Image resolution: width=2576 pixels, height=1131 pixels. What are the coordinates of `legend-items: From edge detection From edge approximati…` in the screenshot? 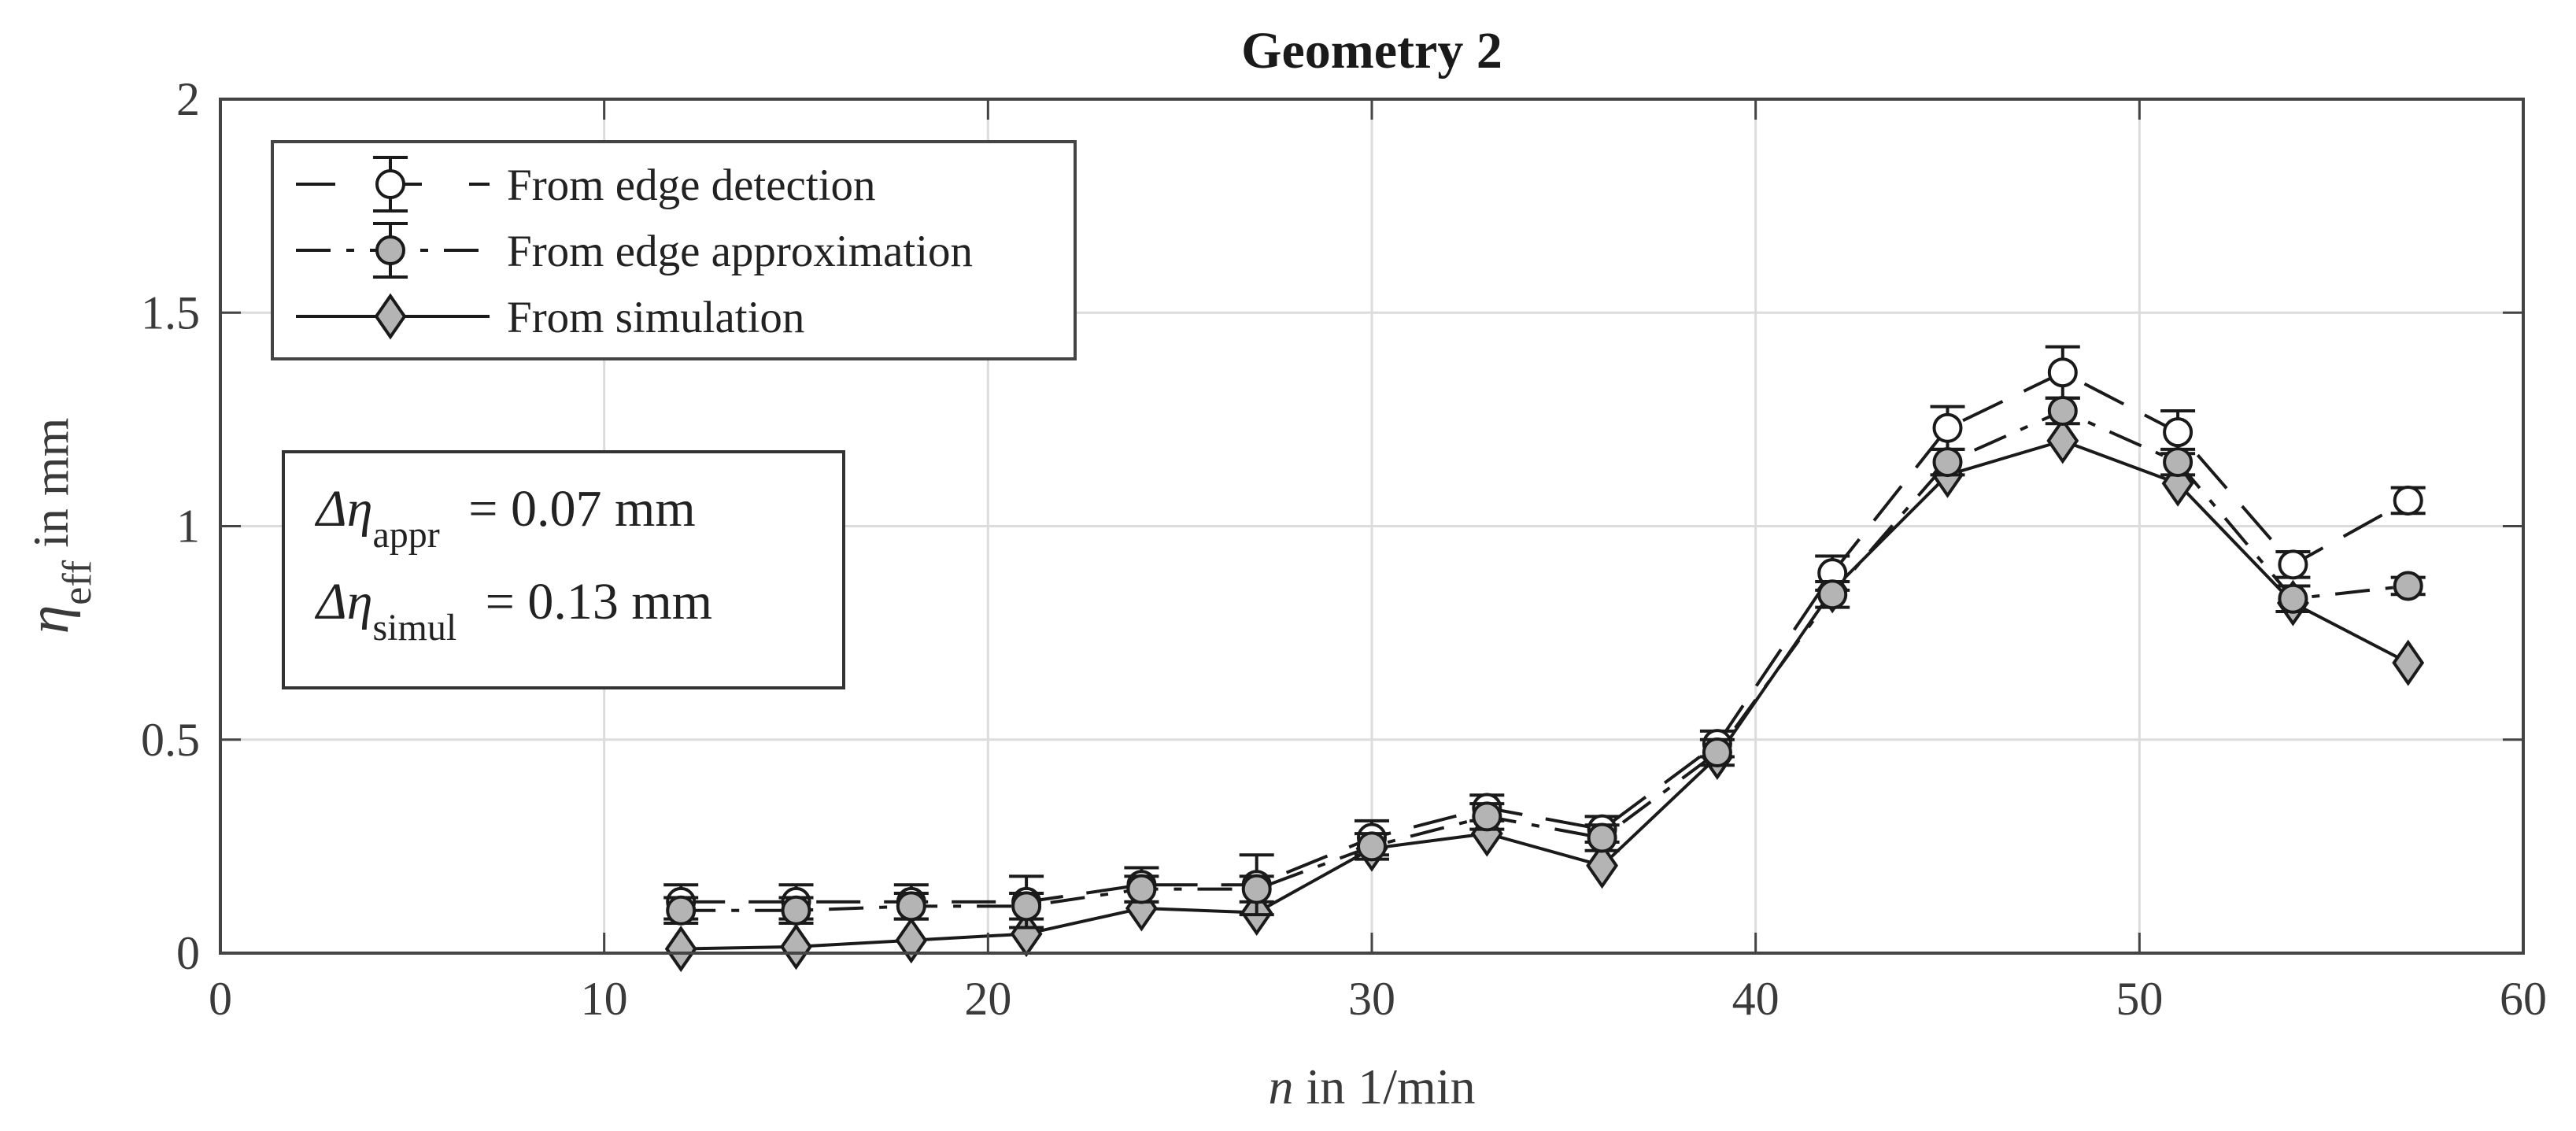 It's located at (634, 249).